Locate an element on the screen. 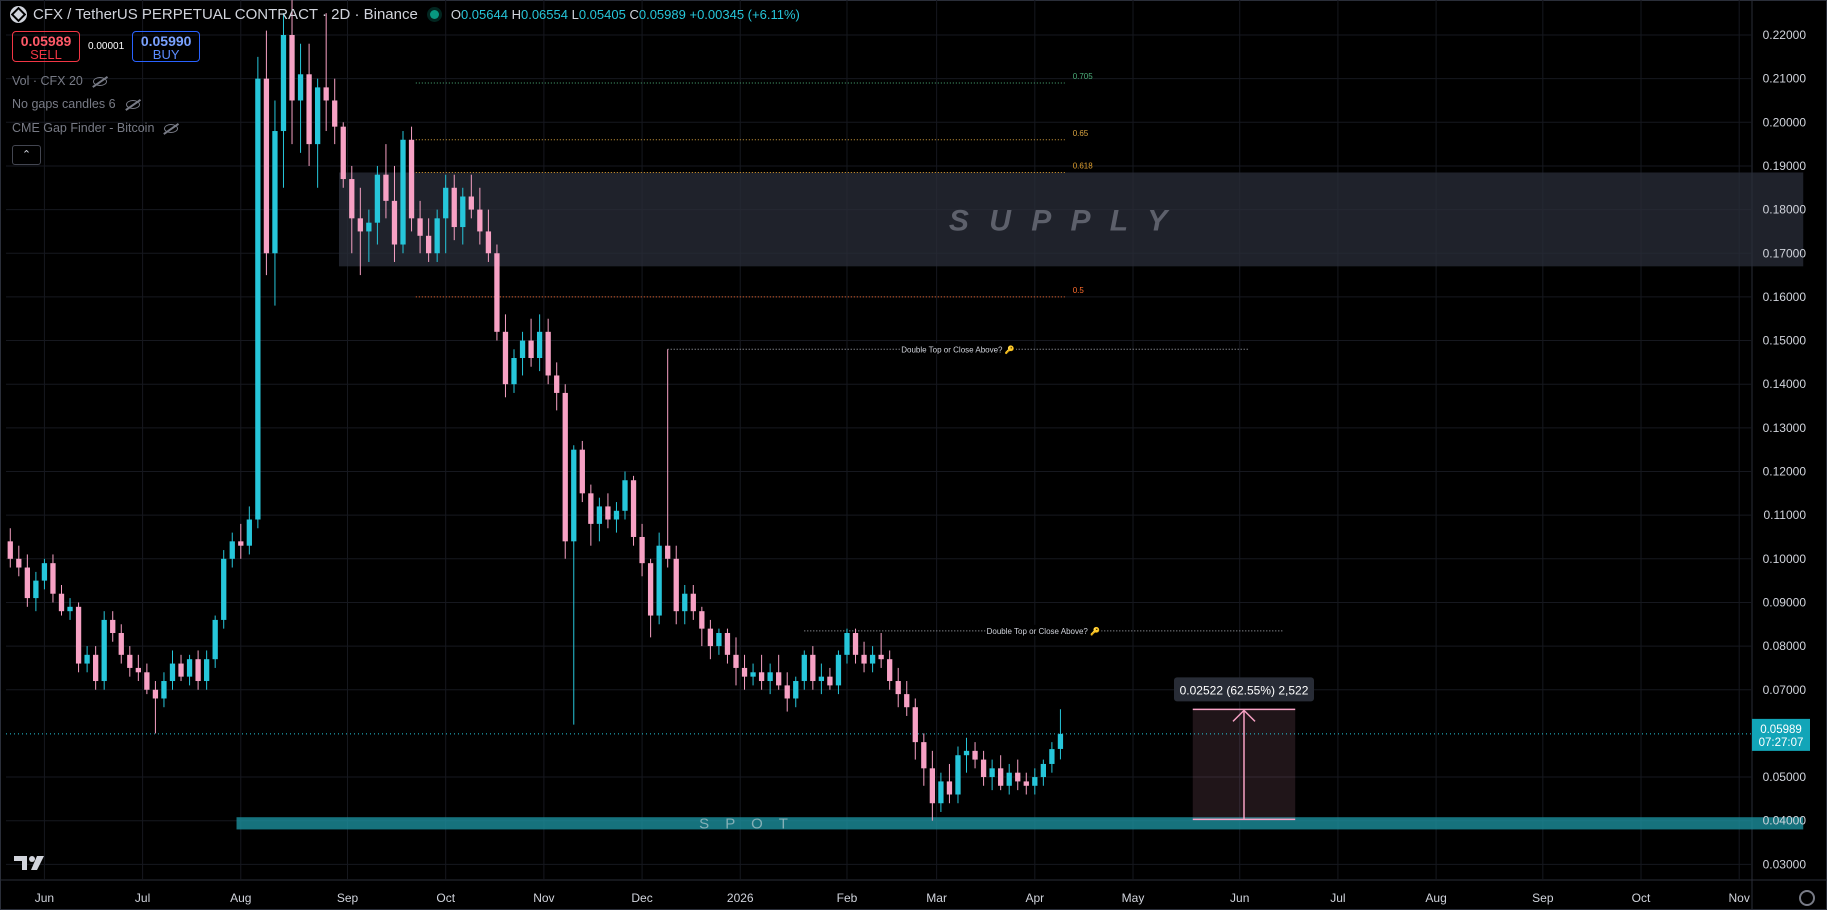 The height and width of the screenshot is (910, 1827). time-axis-label: Apr is located at coordinates (1034, 898).